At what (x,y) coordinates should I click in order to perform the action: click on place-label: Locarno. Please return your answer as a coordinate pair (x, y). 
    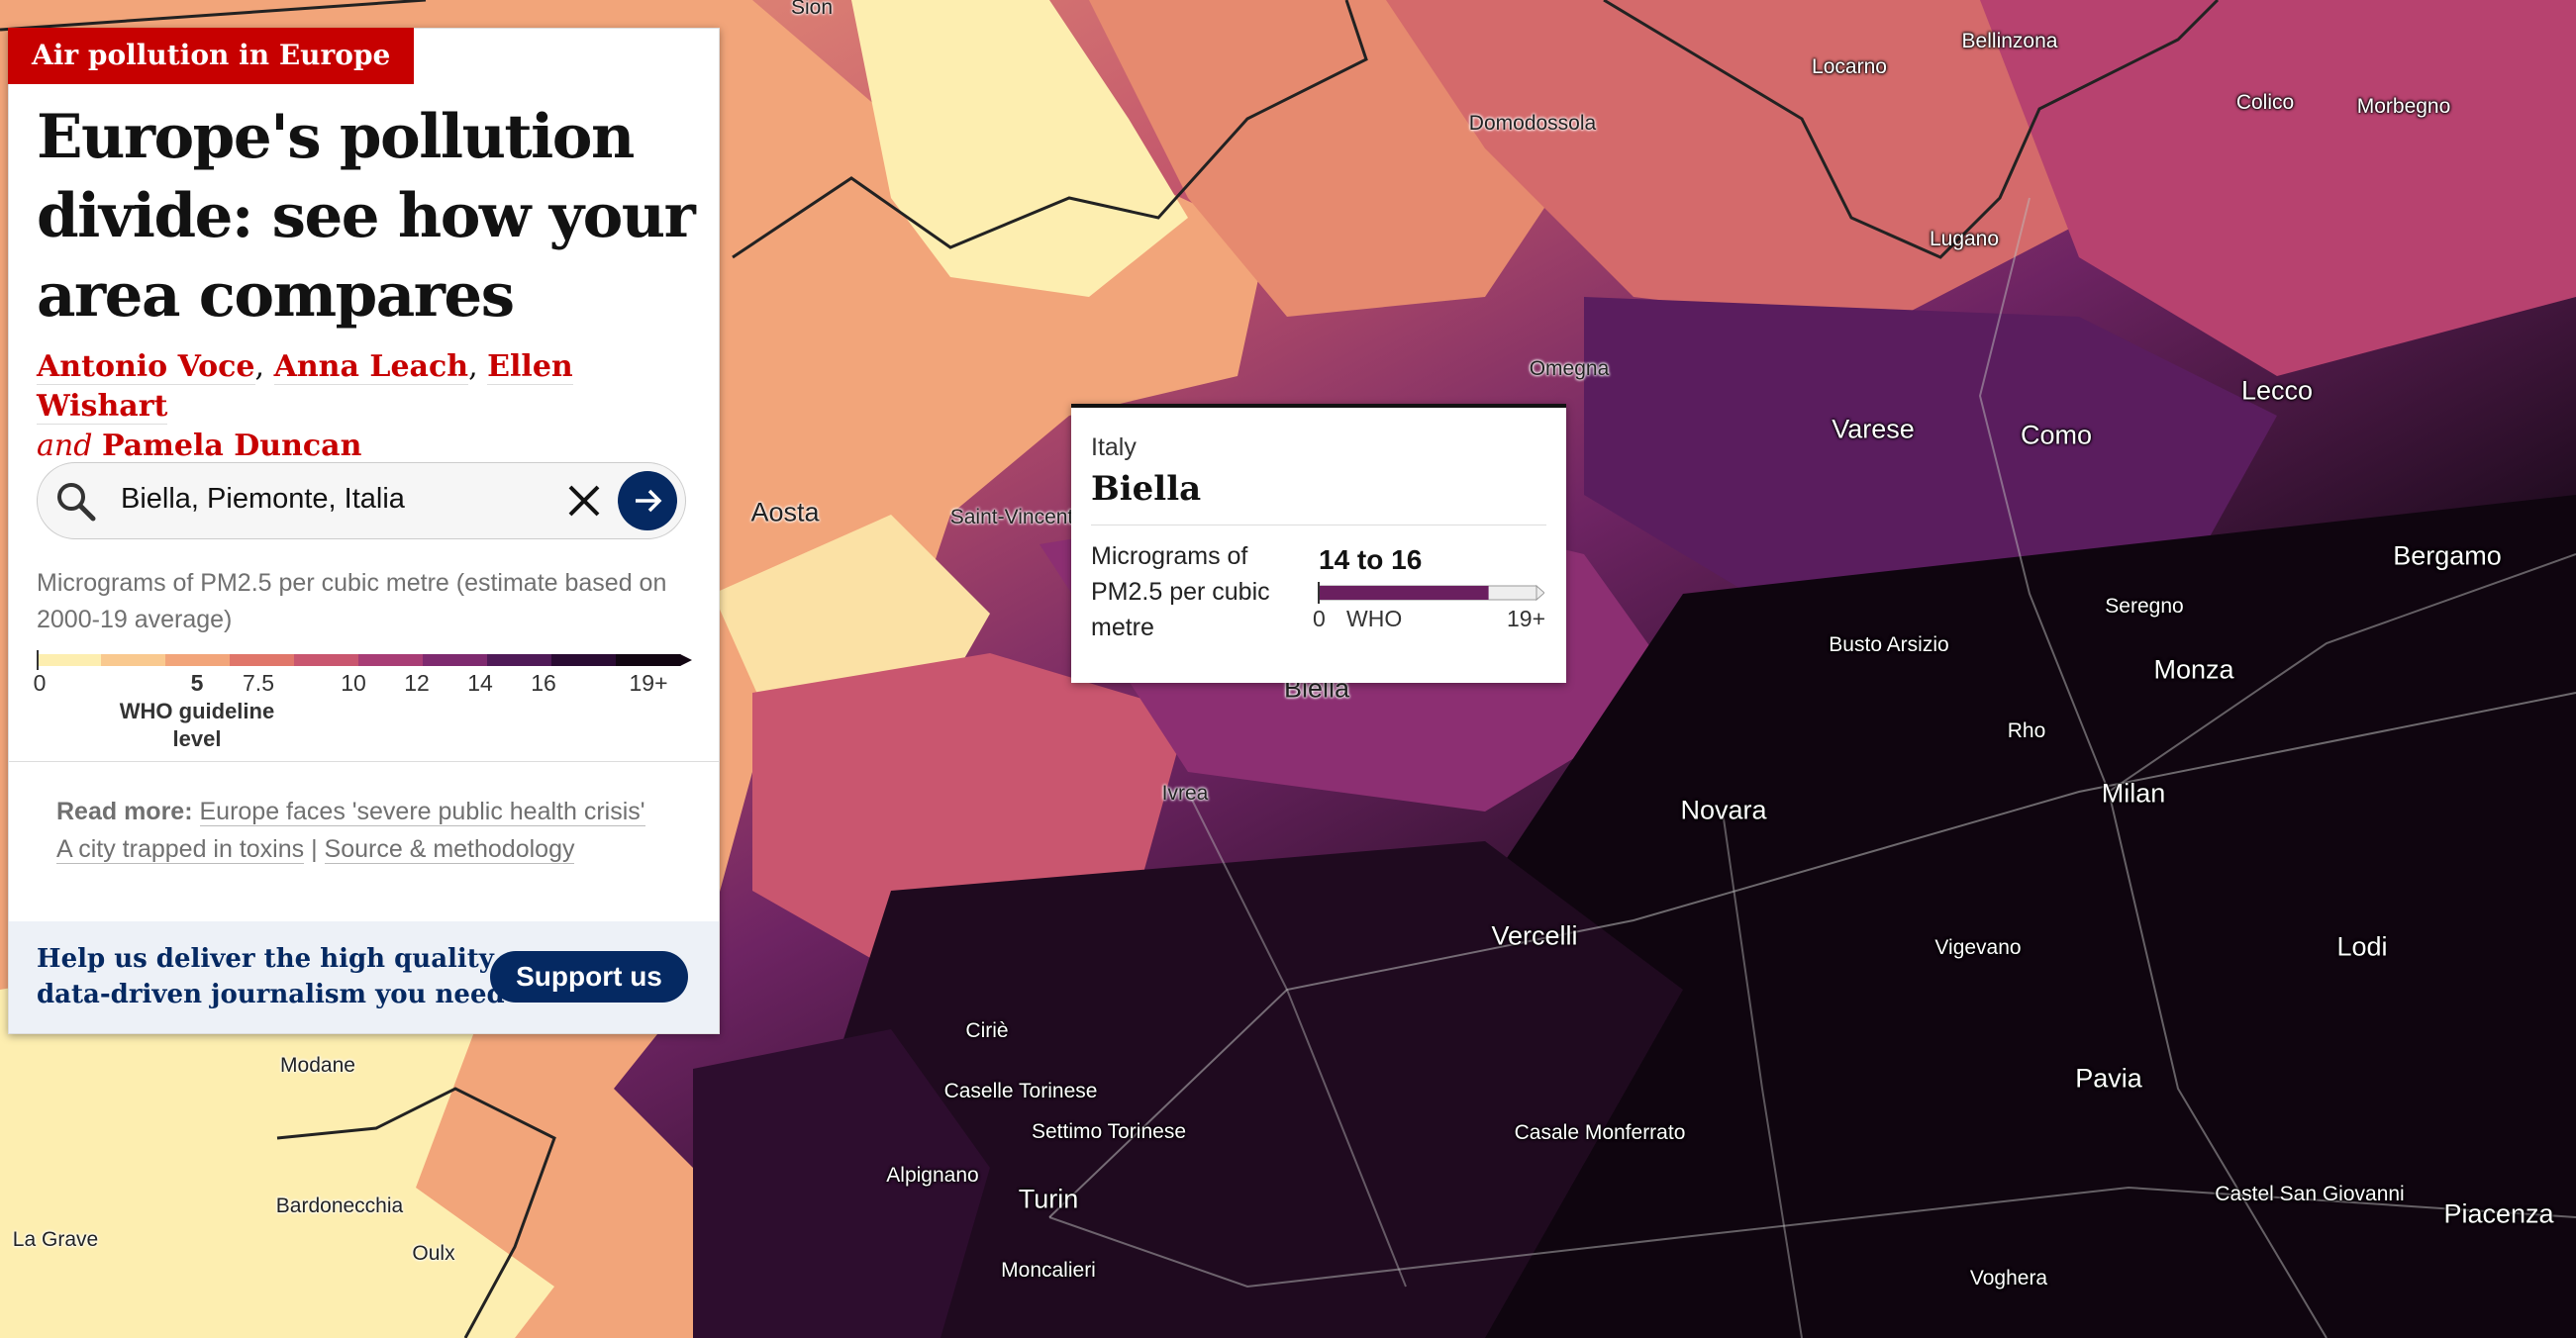
    Looking at the image, I should click on (1850, 66).